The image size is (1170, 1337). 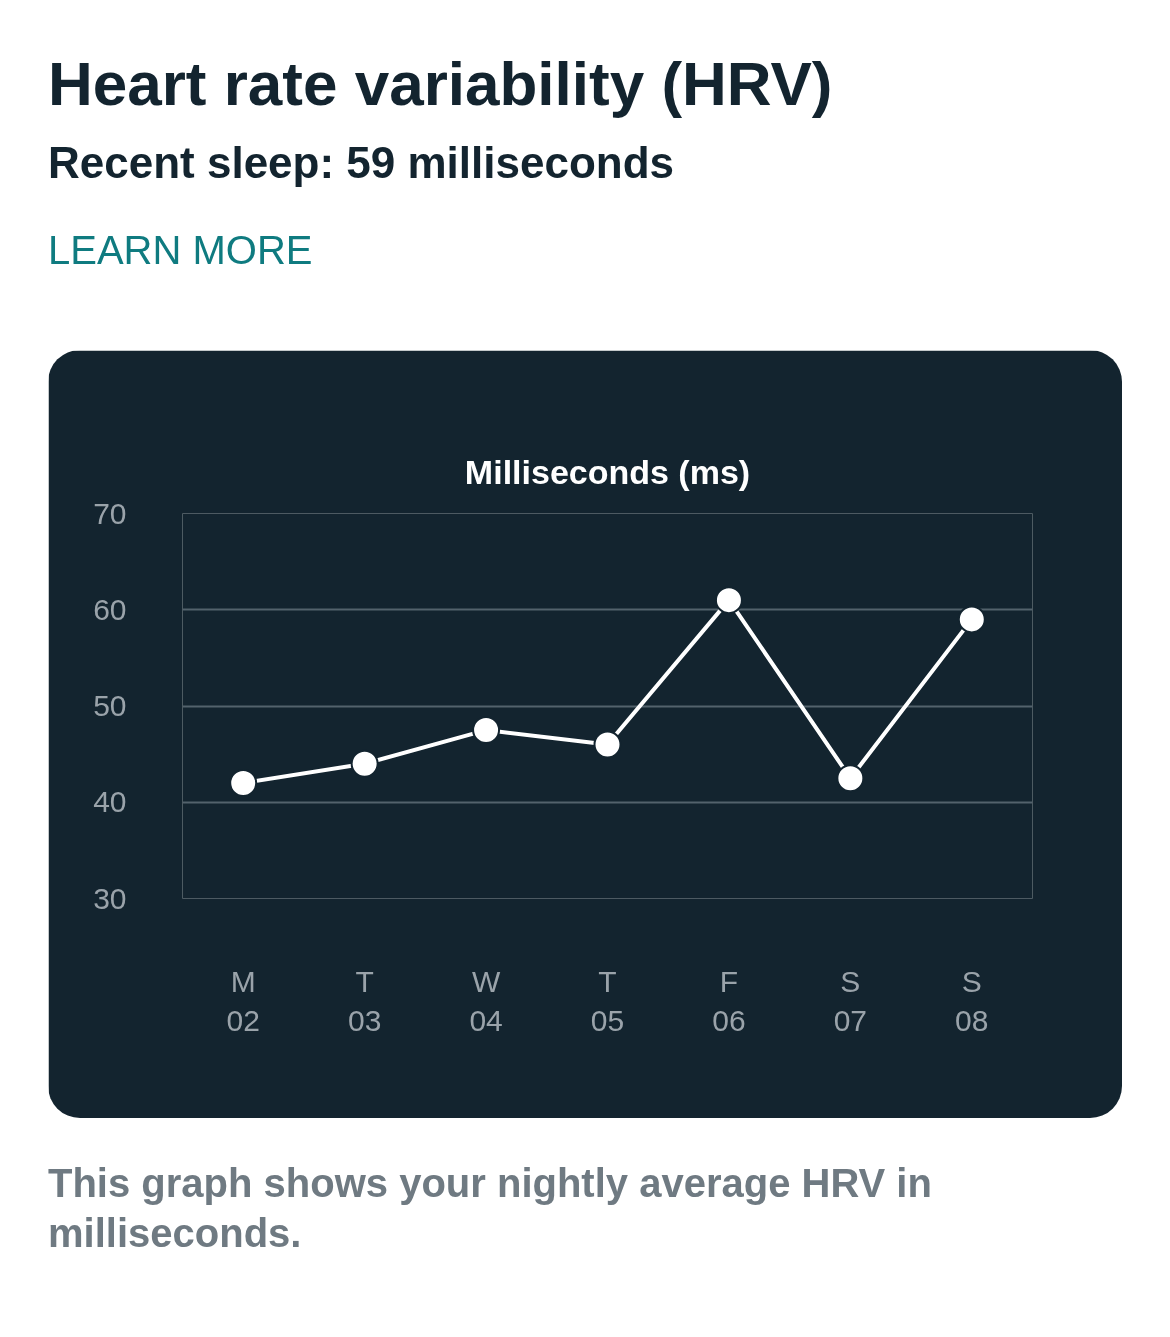 What do you see at coordinates (729, 1001) in the screenshot?
I see `x-tick-label: F 06` at bounding box center [729, 1001].